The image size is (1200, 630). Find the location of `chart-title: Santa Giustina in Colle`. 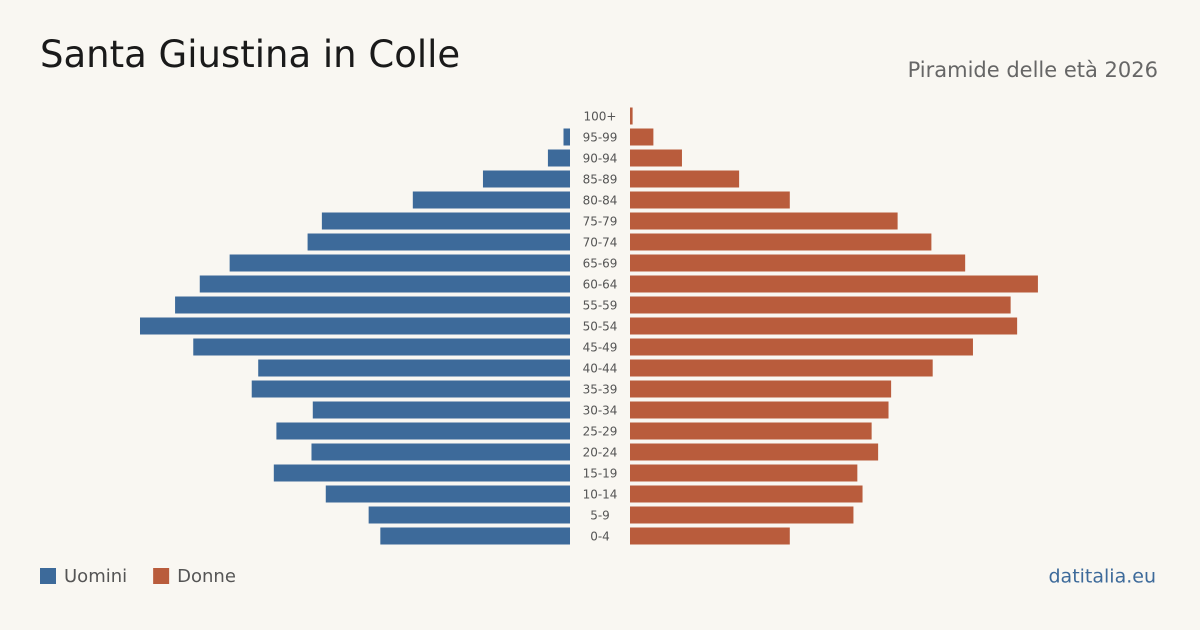

chart-title: Santa Giustina in Colle is located at coordinates (250, 54).